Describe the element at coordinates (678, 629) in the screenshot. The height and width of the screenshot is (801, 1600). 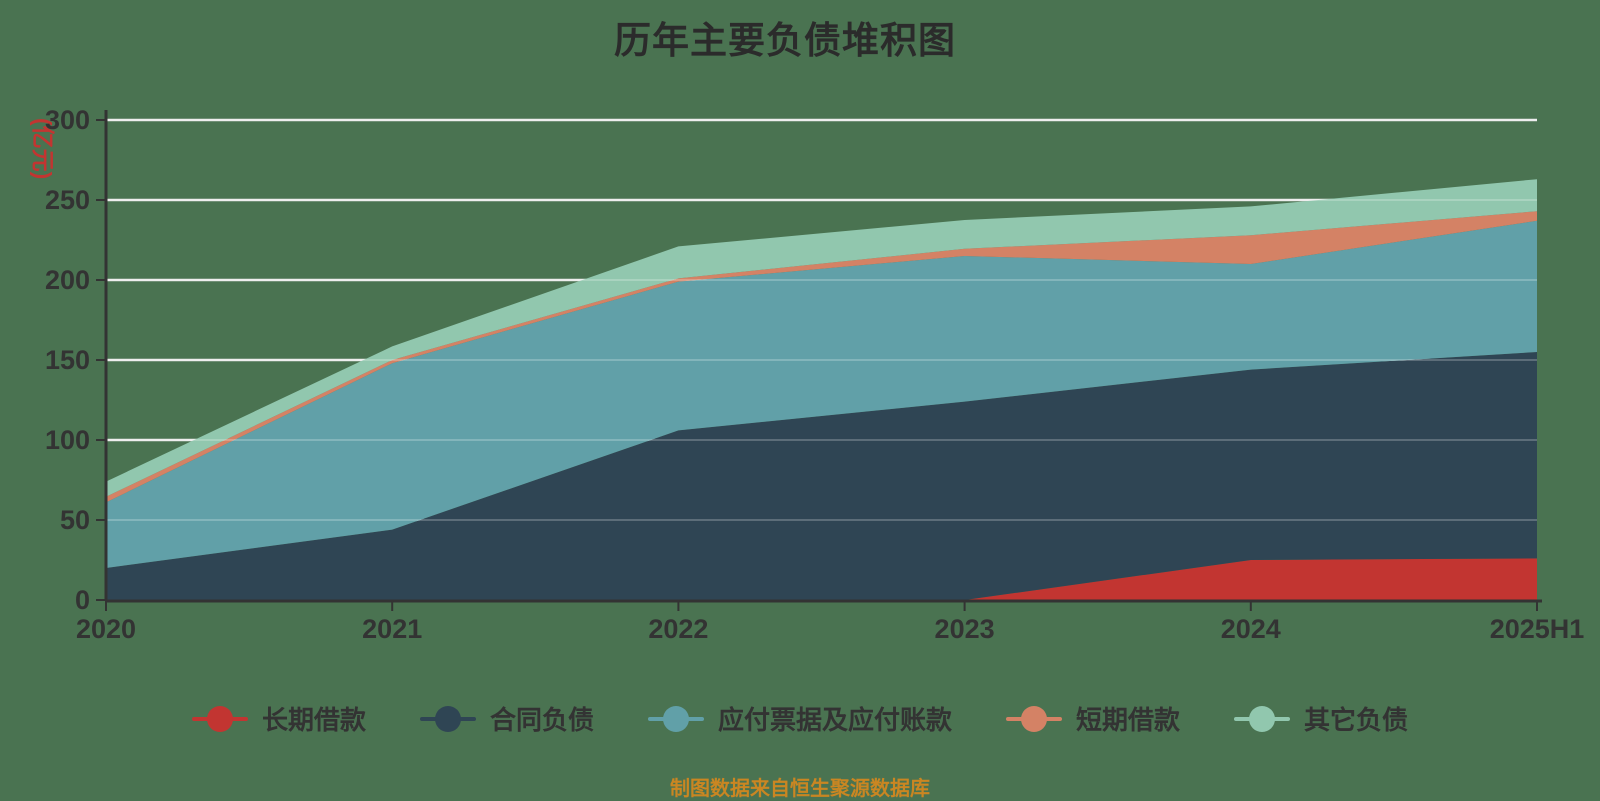
I see `x-tick-label-2022: 2022` at that location.